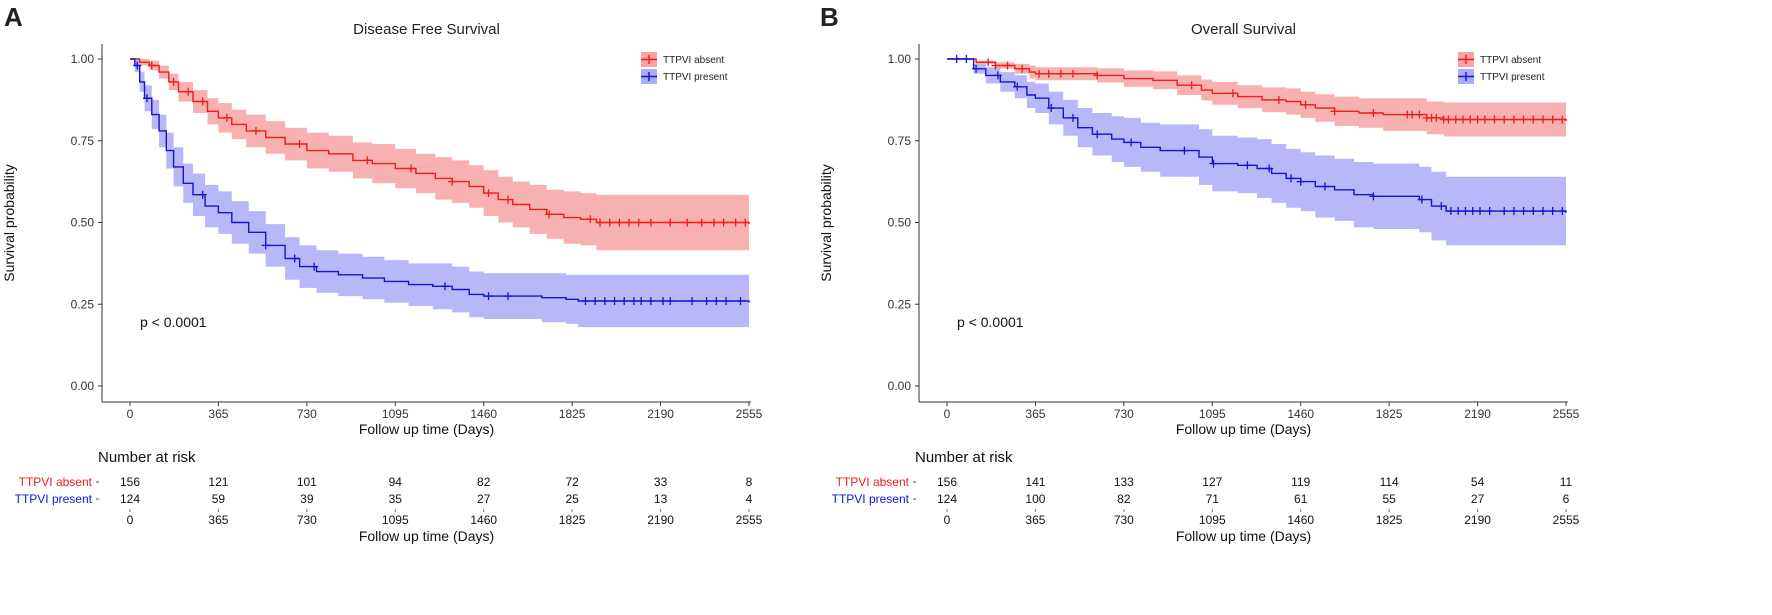  I want to click on risk-count: 94, so click(396, 482).